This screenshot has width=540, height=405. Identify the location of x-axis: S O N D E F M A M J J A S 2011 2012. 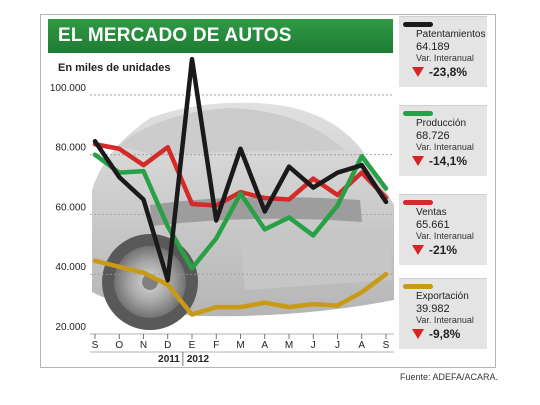
(242, 350).